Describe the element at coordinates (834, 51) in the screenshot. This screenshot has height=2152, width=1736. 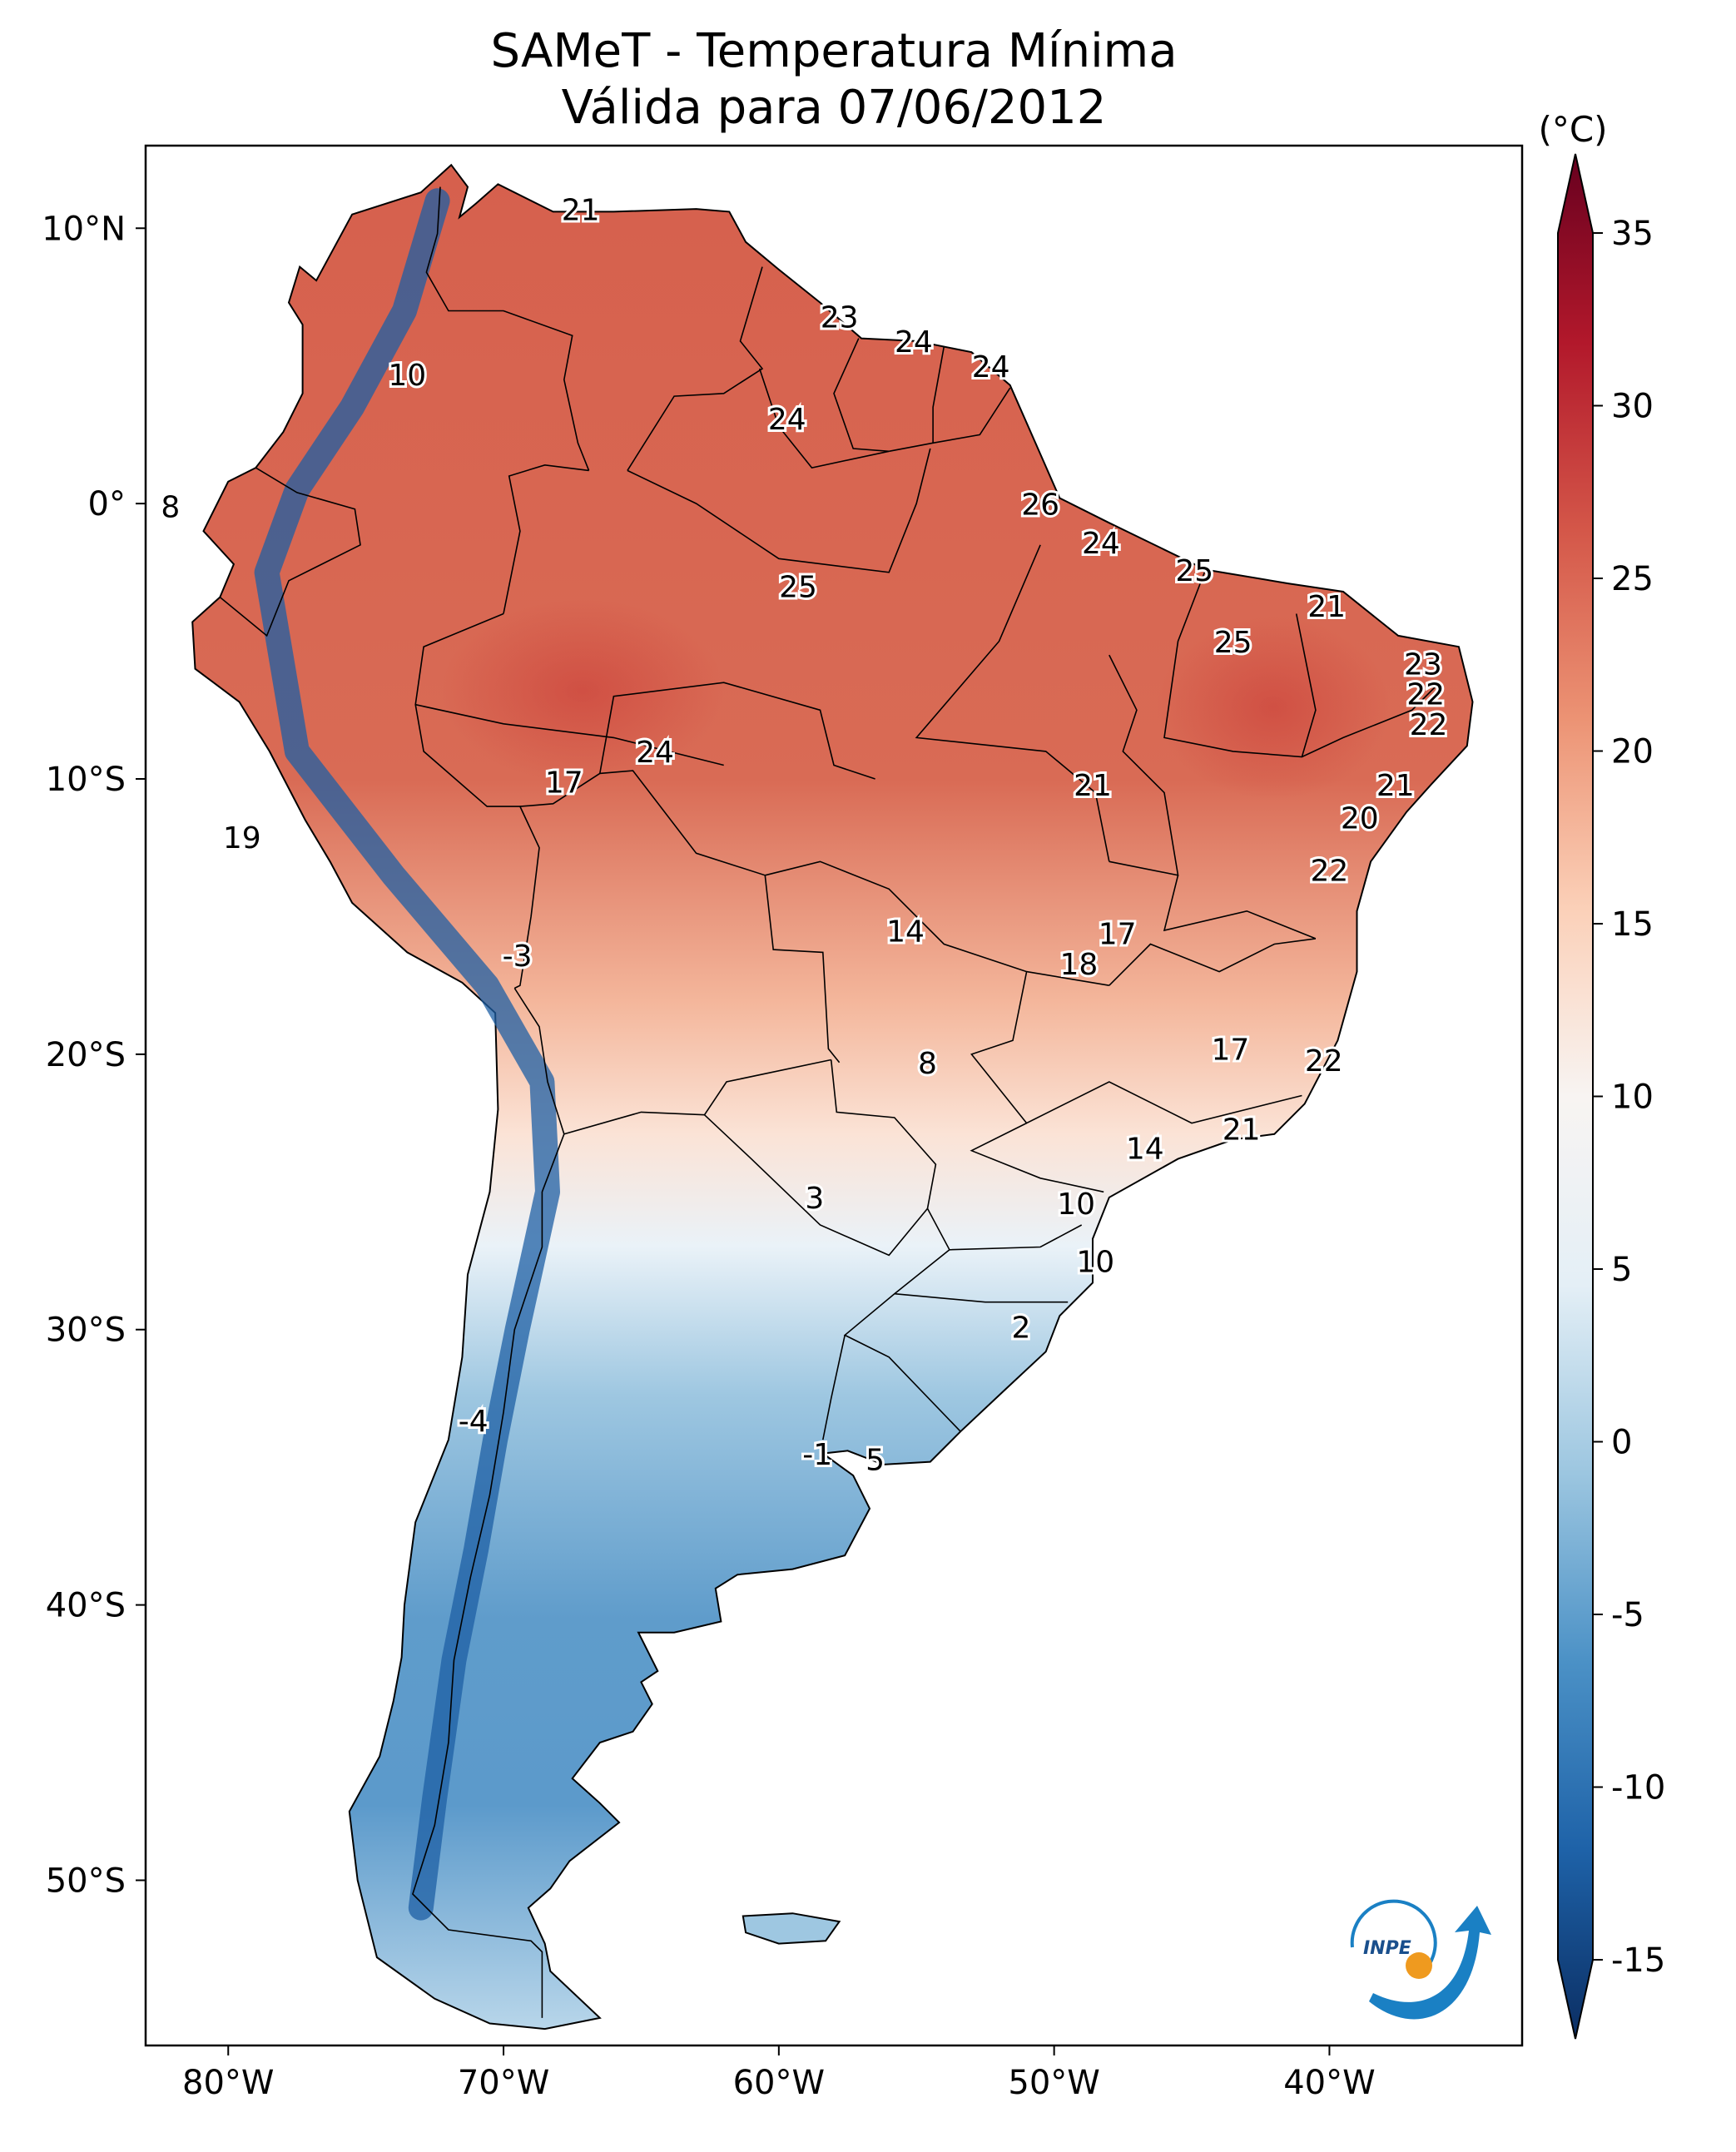
I see `title-line-1: SAMeT - Temperatura Mínima` at that location.